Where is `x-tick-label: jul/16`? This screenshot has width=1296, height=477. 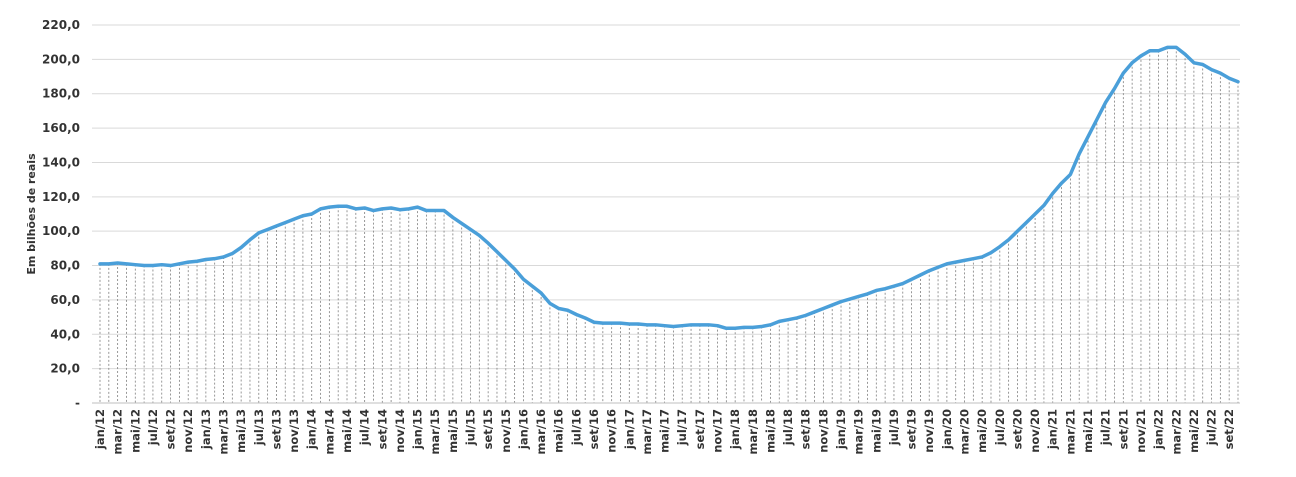
x-tick-label: jul/16 is located at coordinates (576, 427).